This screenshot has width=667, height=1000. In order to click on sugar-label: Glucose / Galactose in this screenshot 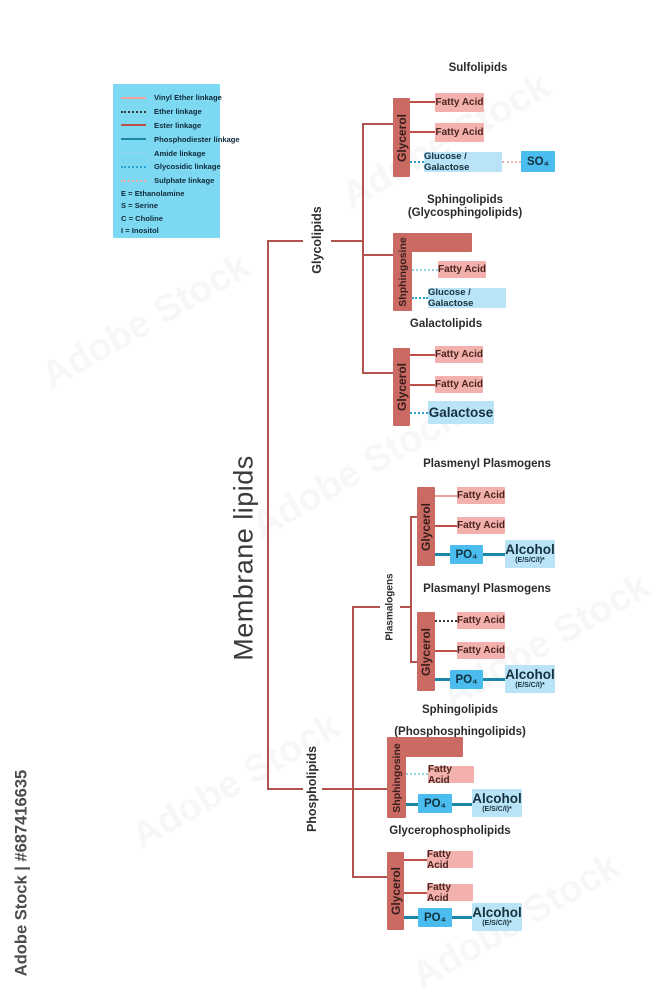, I will do `click(447, 162)`.